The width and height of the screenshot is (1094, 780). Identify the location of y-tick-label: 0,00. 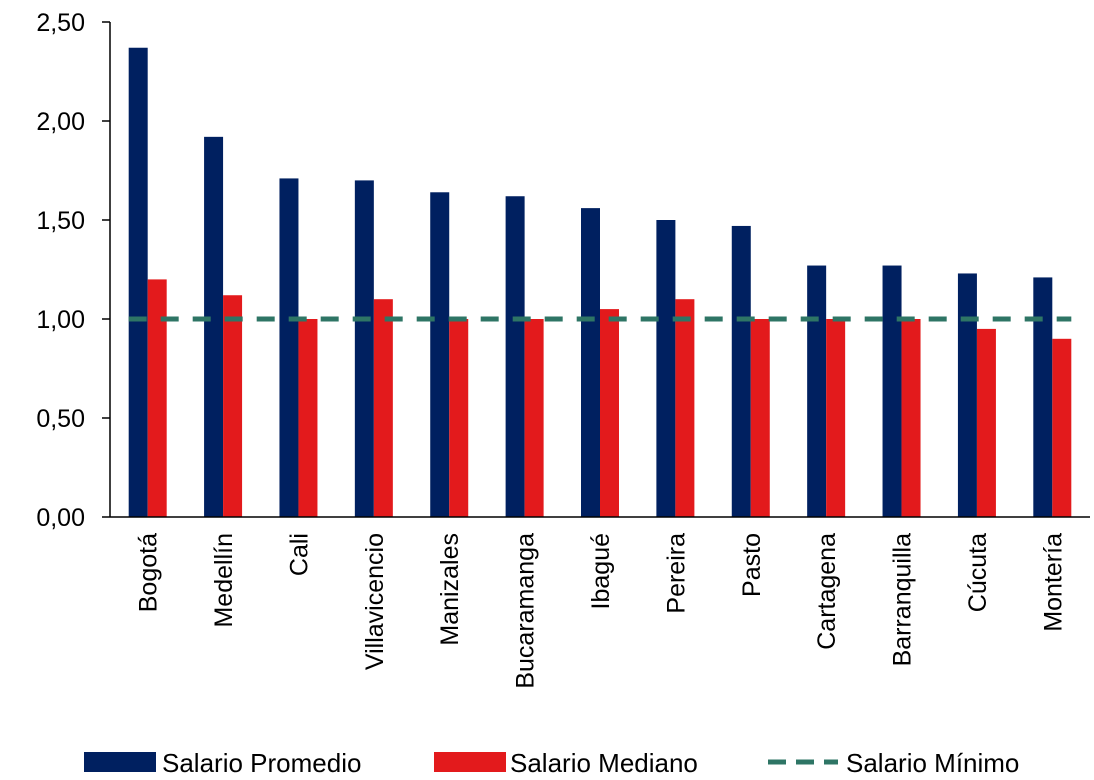
(60, 518).